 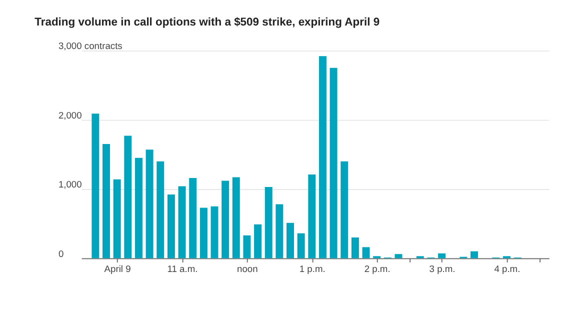 What do you see at coordinates (377, 269) in the screenshot?
I see `x-tick-label: 2 p.m.` at bounding box center [377, 269].